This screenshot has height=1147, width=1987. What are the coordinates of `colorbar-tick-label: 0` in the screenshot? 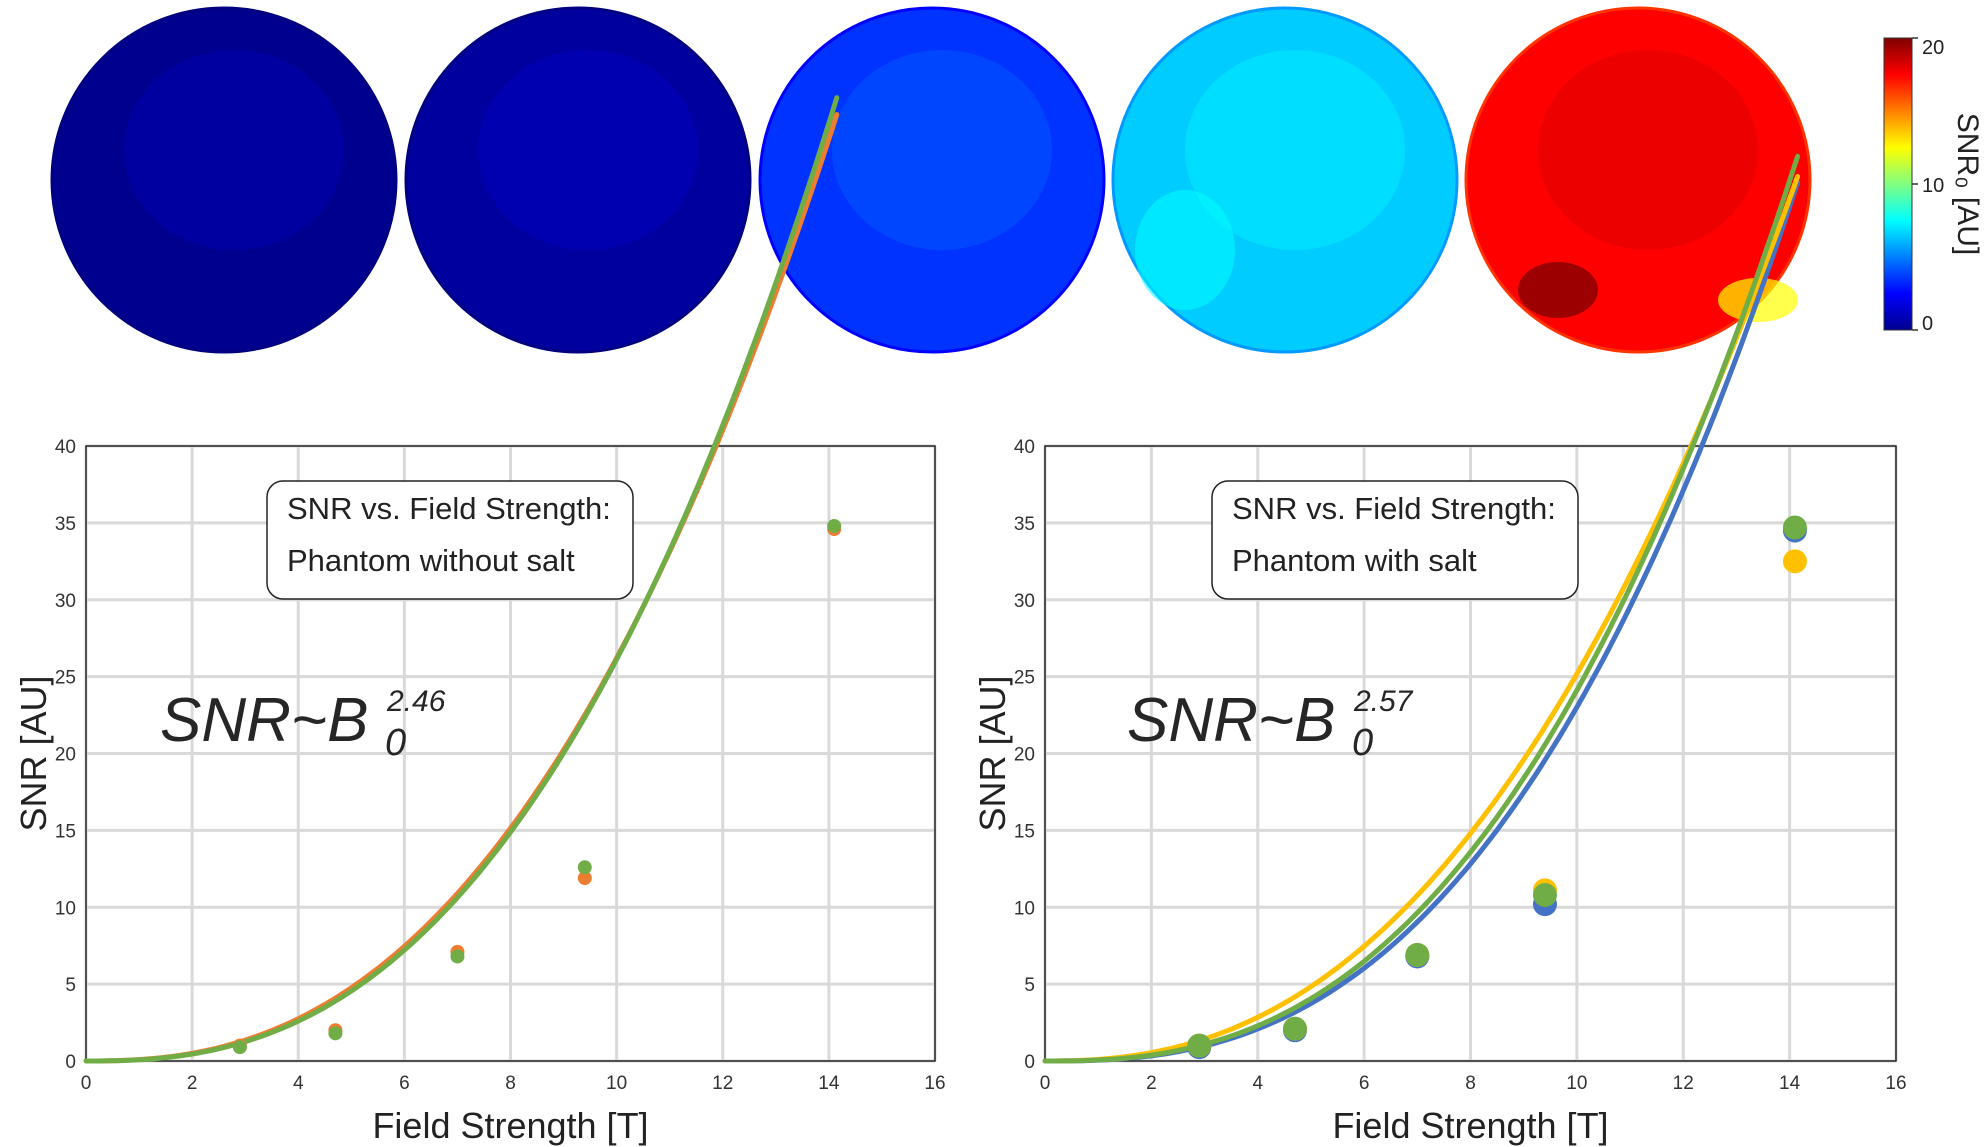 It's located at (1927, 324).